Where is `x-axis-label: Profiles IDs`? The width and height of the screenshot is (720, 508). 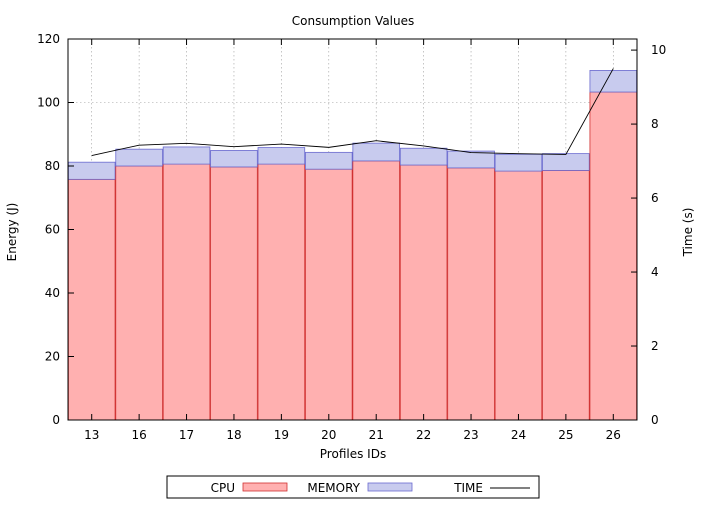
x-axis-label: Profiles IDs is located at coordinates (353, 454).